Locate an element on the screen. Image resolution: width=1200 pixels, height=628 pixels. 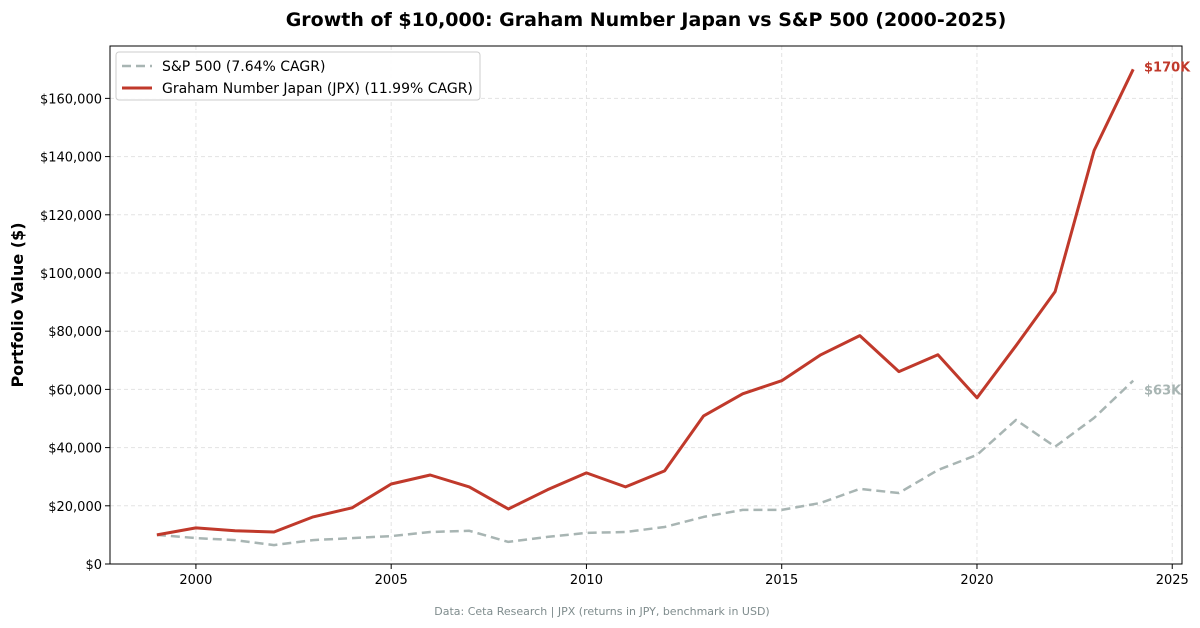
x-tick-label: 2010 is located at coordinates (586, 580).